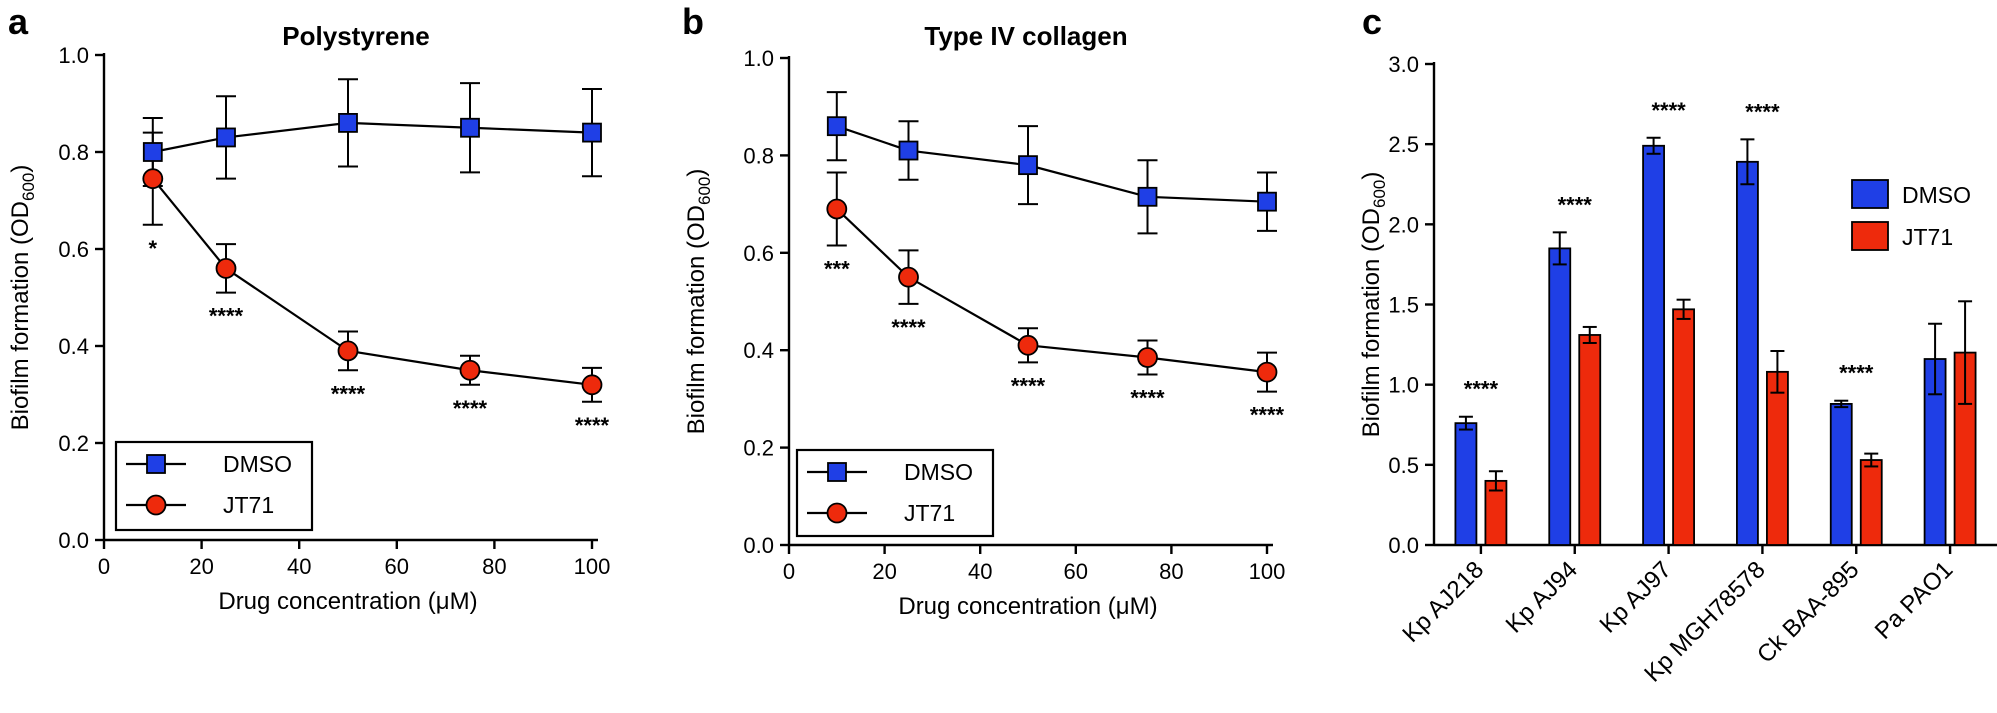 The image size is (1997, 713). Describe the element at coordinates (1443, 602) in the screenshot. I see `panel-c-category-label: Kp AJ218` at that location.